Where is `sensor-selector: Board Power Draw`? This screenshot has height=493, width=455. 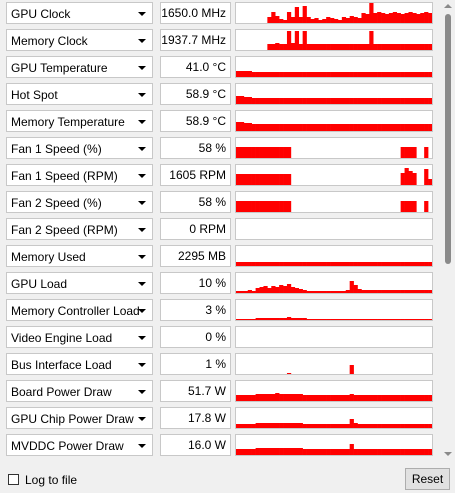 sensor-selector: Board Power Draw is located at coordinates (79, 391).